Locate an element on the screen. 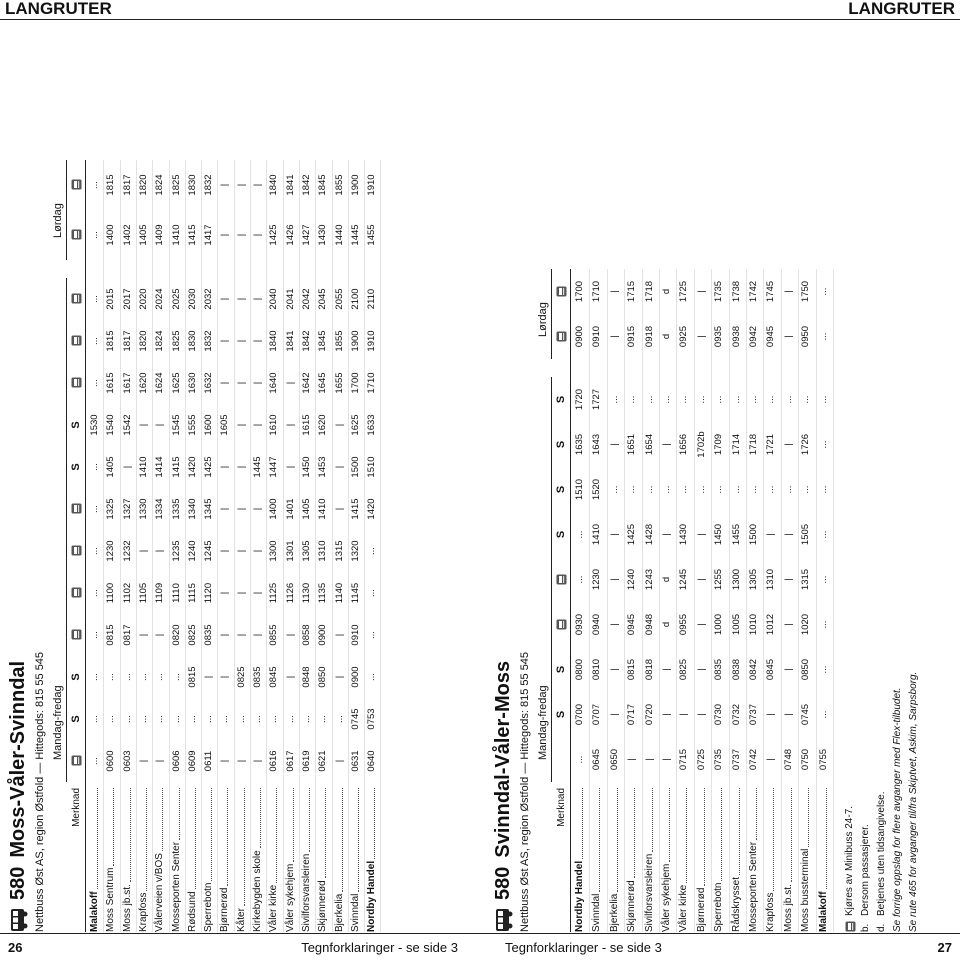 This screenshot has width=960, height=963. departure-time: 2020 is located at coordinates (143, 299).